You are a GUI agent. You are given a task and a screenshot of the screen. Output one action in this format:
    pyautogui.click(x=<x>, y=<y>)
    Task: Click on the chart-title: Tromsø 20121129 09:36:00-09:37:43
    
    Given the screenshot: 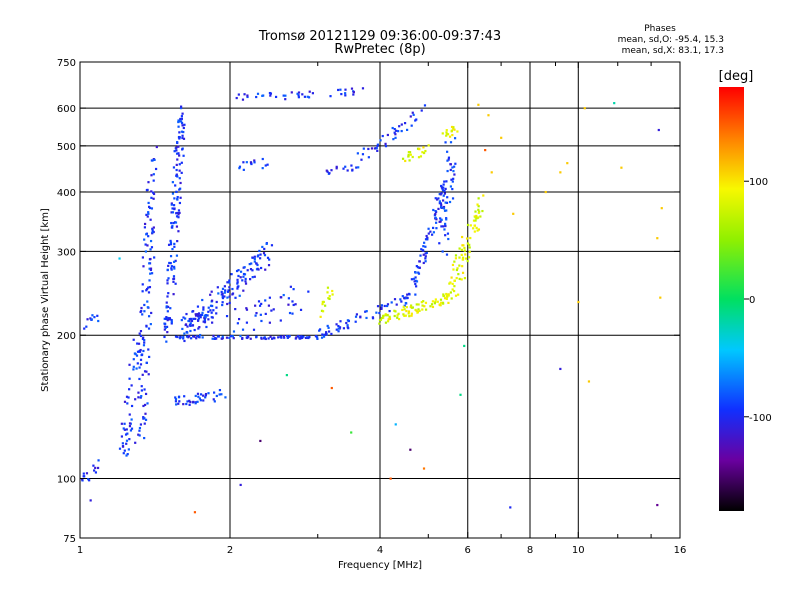 What is the action you would take?
    pyautogui.click(x=379, y=36)
    